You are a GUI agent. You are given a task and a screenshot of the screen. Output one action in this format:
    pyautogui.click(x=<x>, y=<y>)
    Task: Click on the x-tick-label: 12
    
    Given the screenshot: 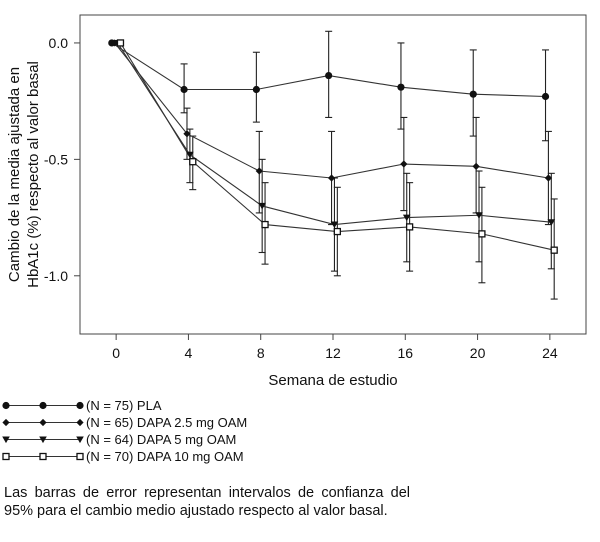 What is the action you would take?
    pyautogui.click(x=333, y=353)
    